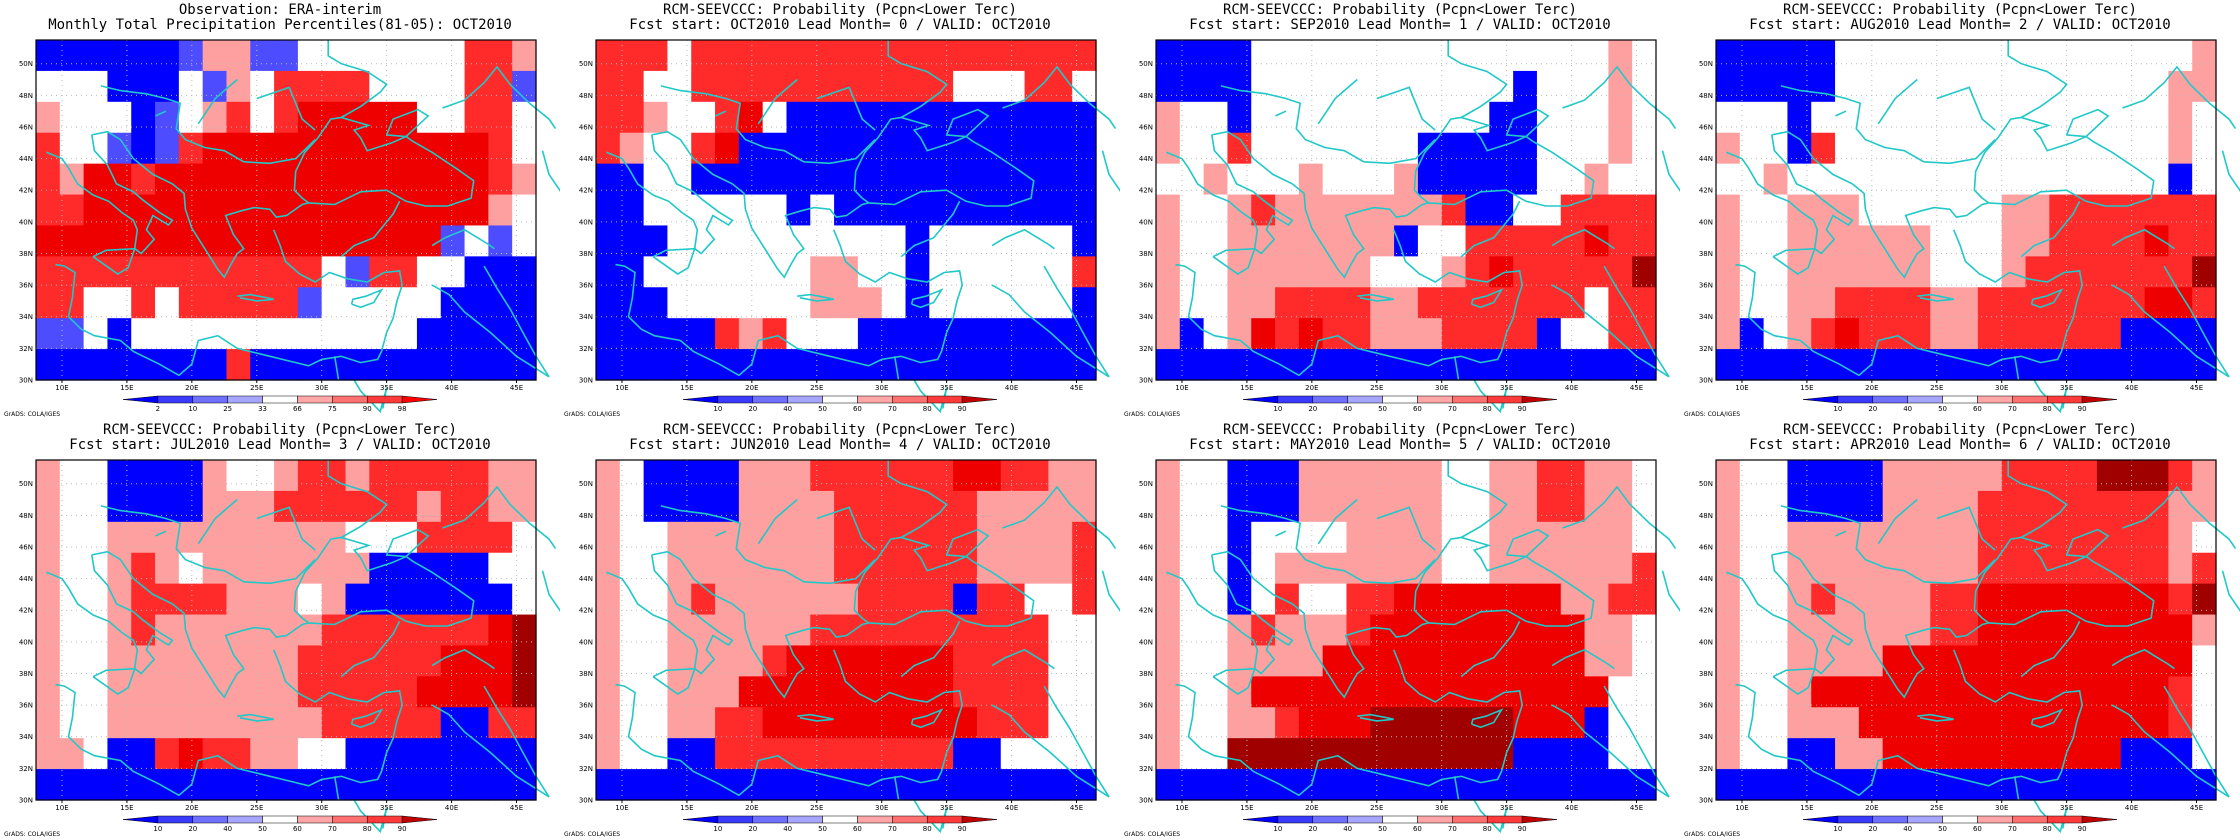 This screenshot has width=2240, height=840. I want to click on lon-tick-label: 25E, so click(256, 388).